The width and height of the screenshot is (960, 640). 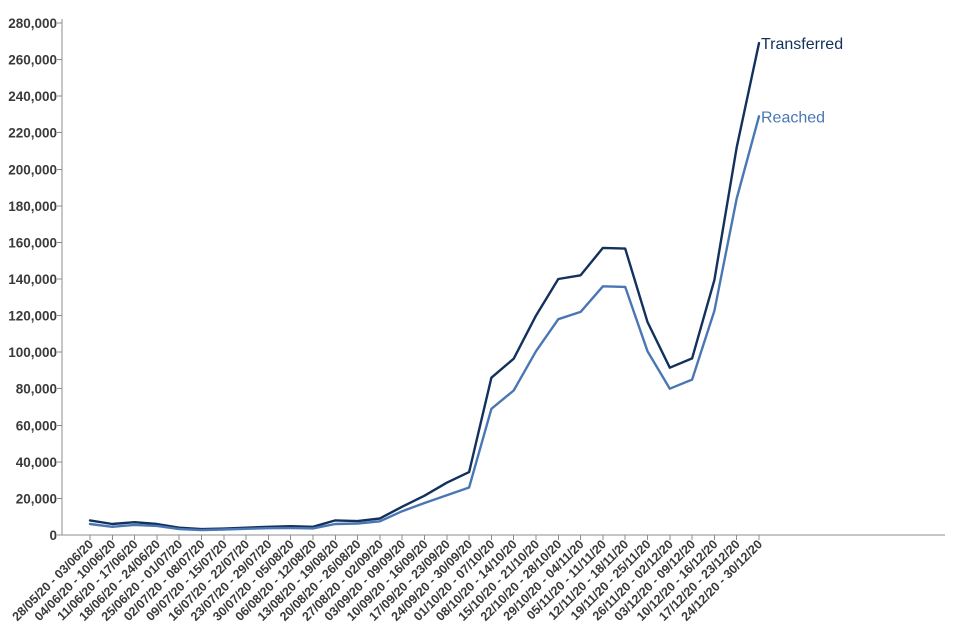 I want to click on y-tick-label: 120,000, so click(x=32, y=316).